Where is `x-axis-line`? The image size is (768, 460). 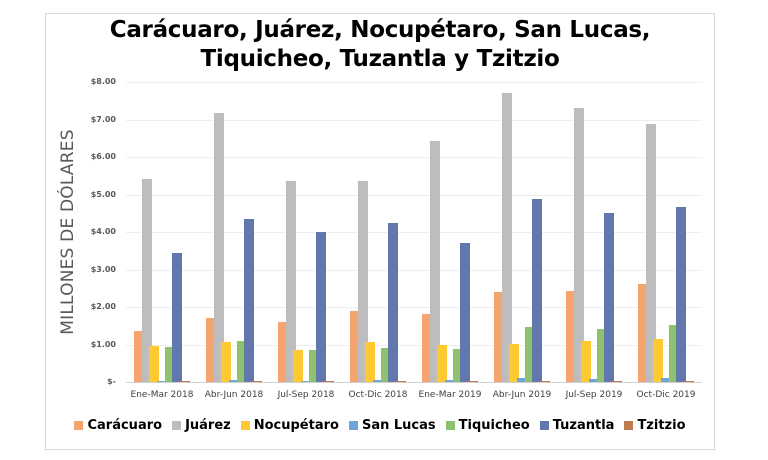 x-axis-line is located at coordinates (414, 382).